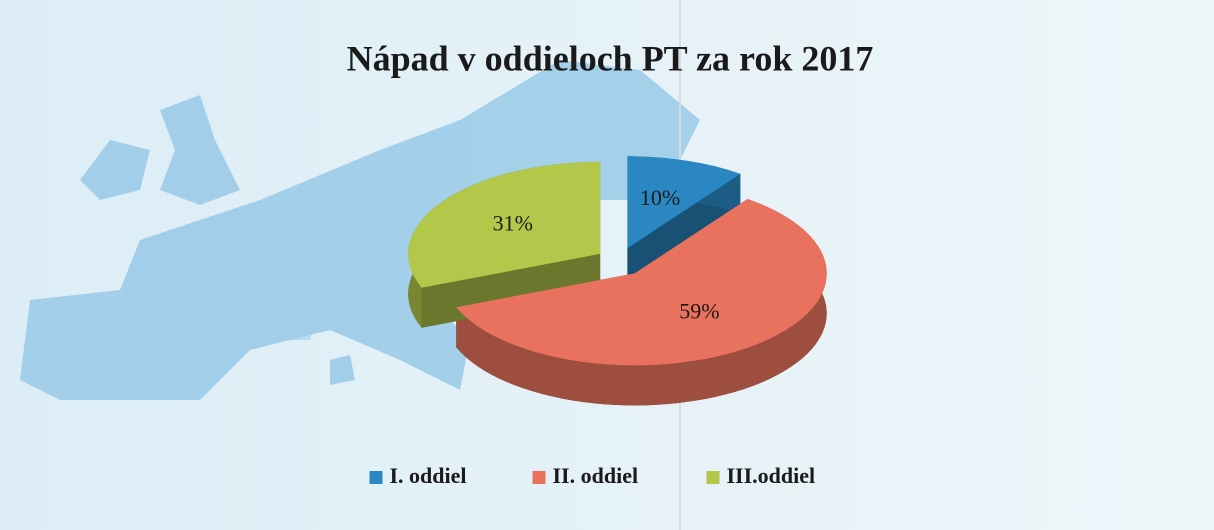 Image resolution: width=1214 pixels, height=530 pixels. I want to click on legend: I. oddiel II. oddiel III.oddiel, so click(592, 475).